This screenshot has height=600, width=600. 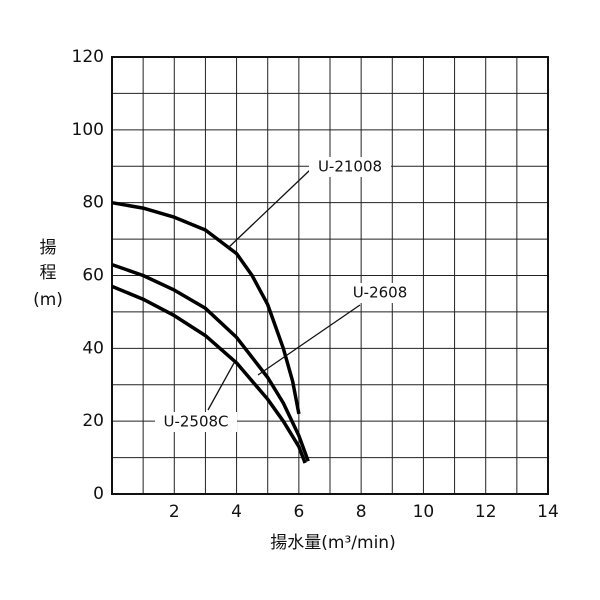 I want to click on x-tick-label: 12, so click(x=486, y=512).